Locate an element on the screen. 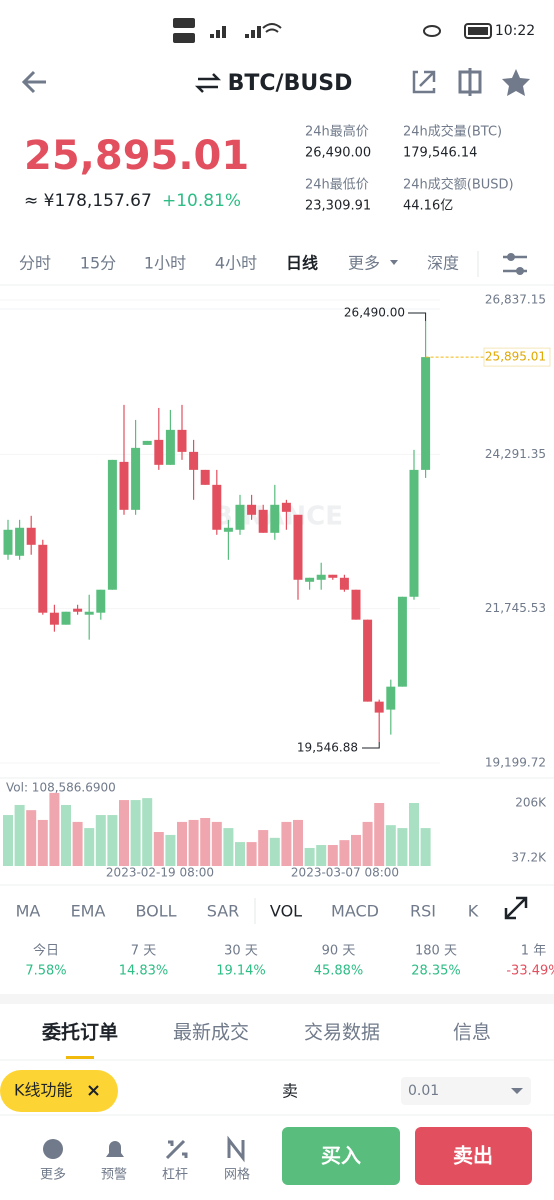  leverage-icon is located at coordinates (176, 1149).